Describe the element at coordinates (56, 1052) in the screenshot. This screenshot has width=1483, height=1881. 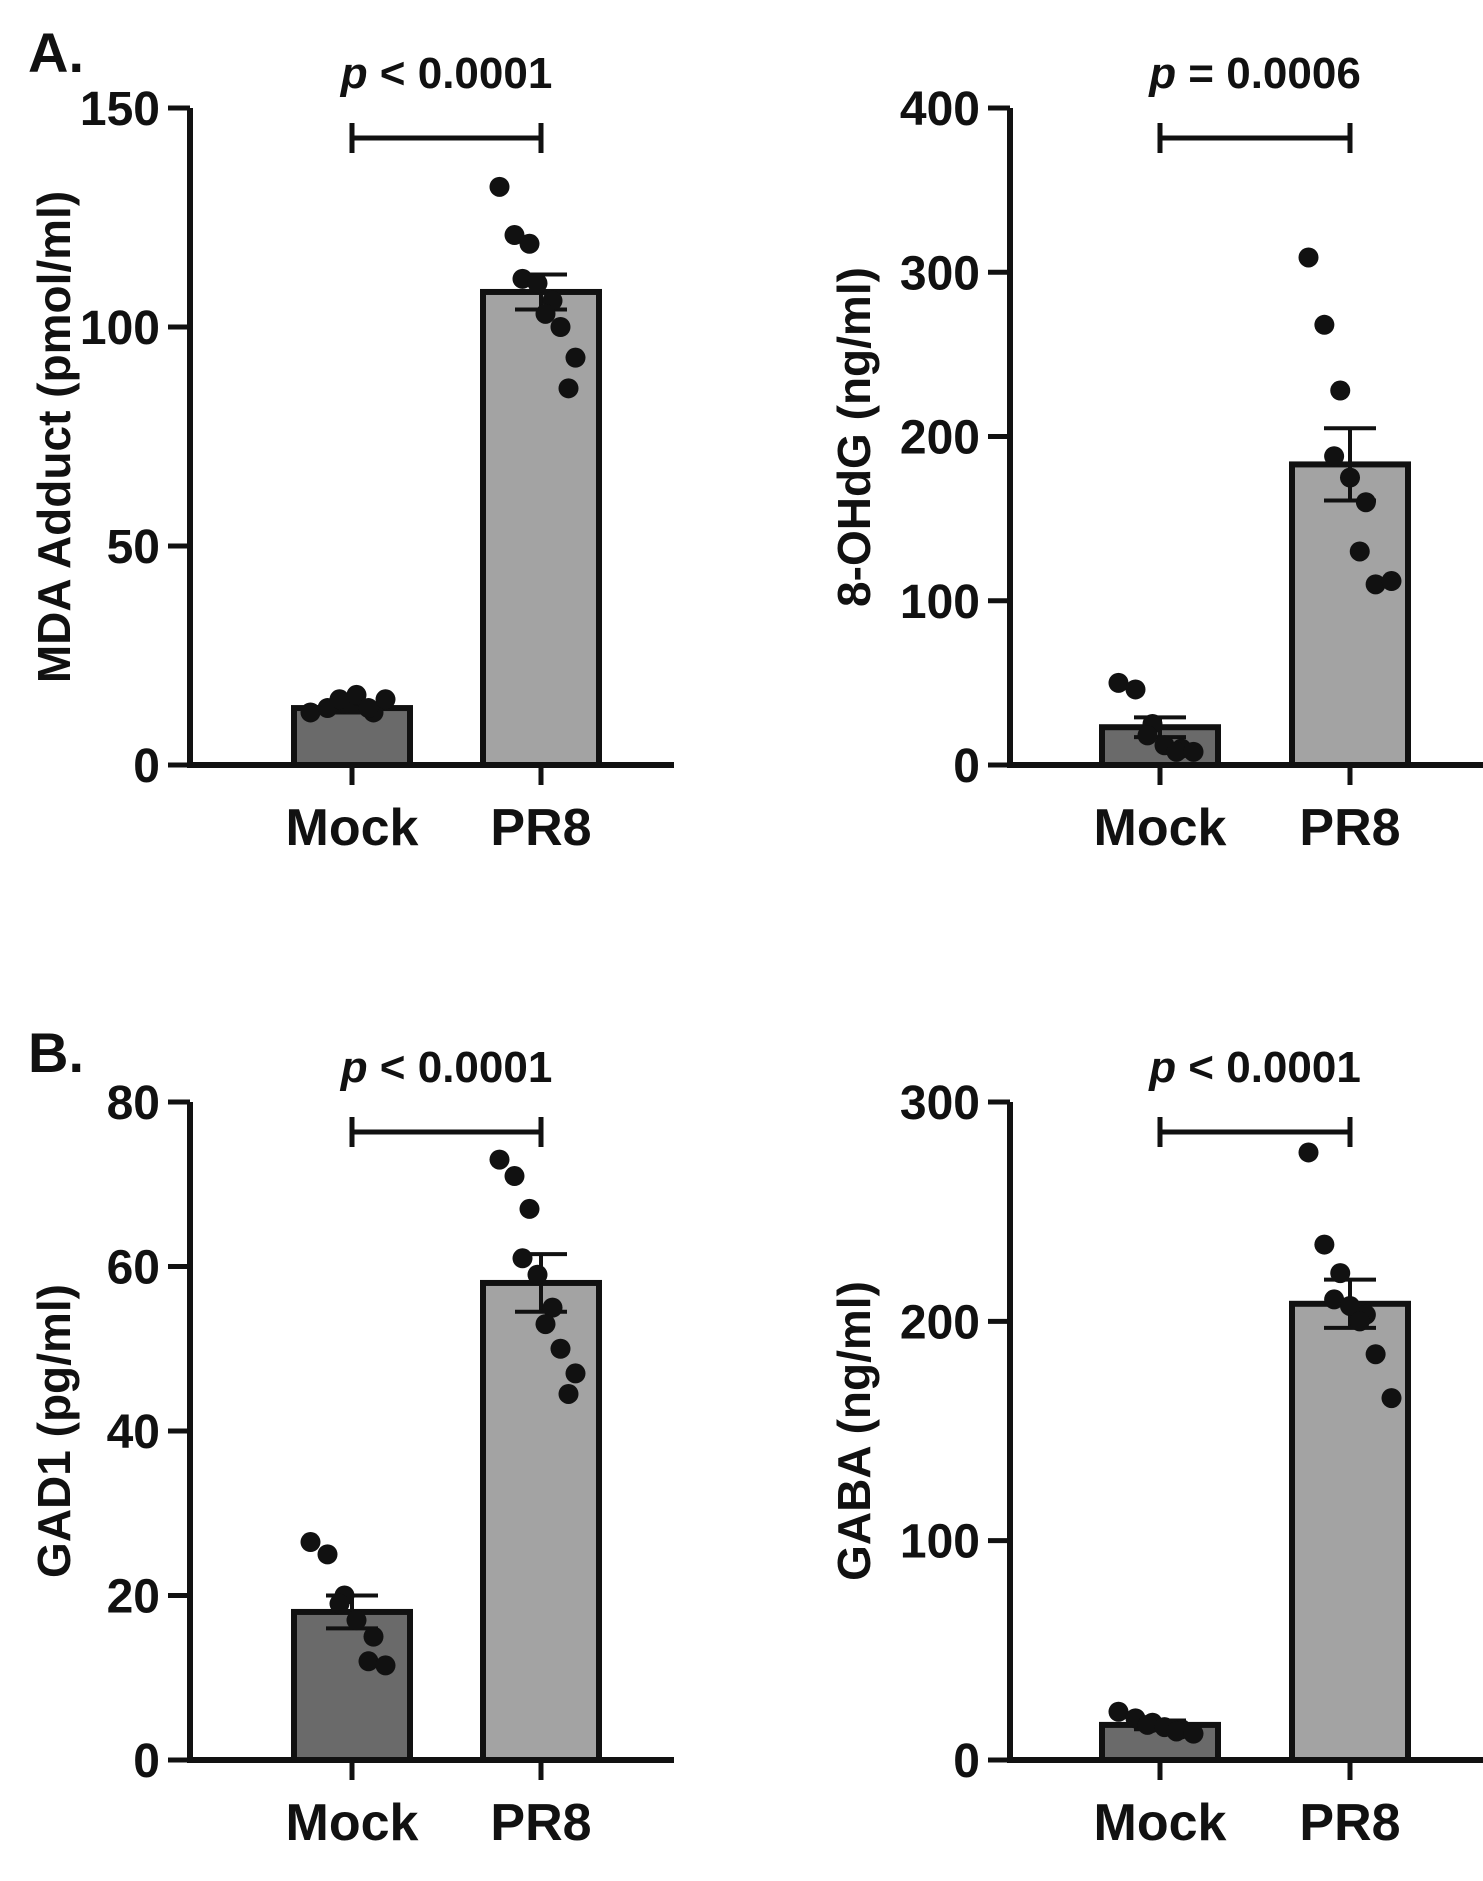
I see `panel-label-b: B.` at that location.